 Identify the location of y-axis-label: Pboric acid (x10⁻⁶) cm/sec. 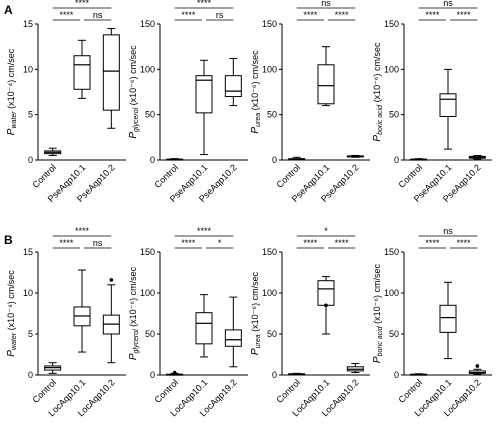
(378, 92).